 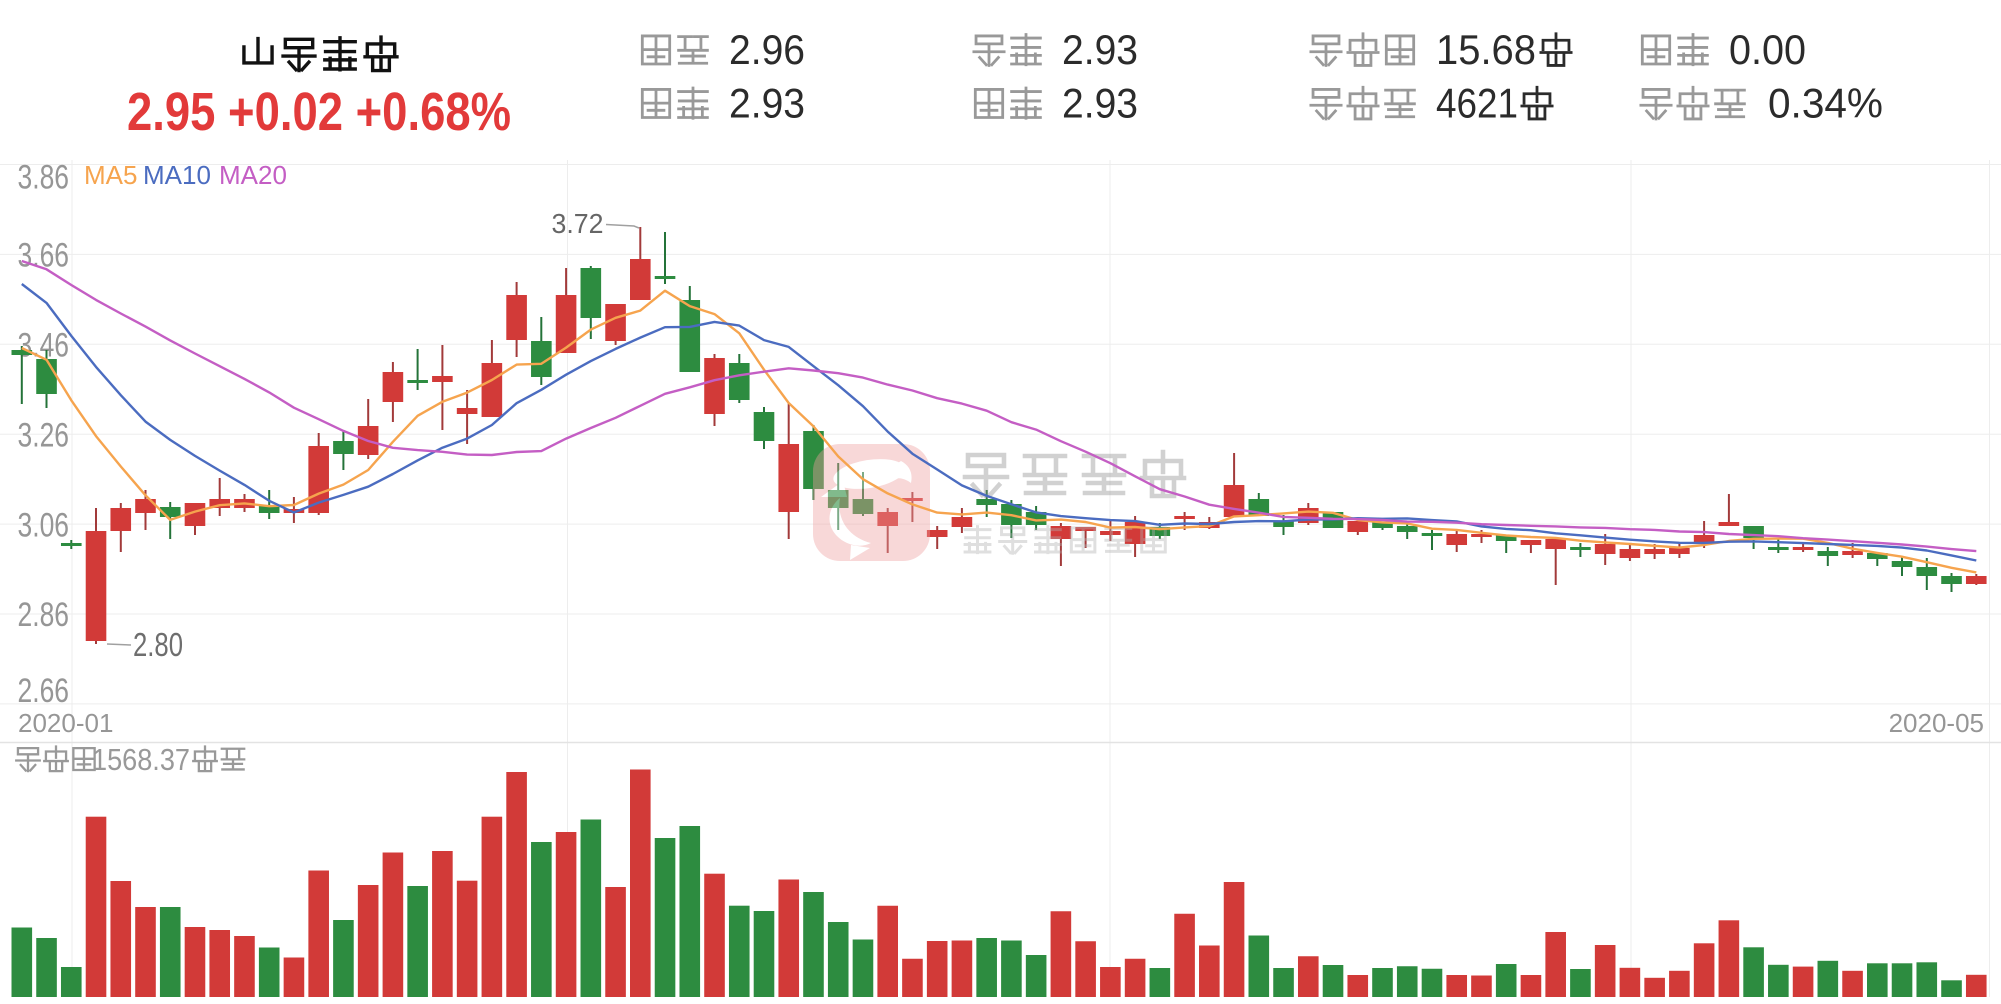 I want to click on svg-text: 3.26, so click(x=44, y=435).